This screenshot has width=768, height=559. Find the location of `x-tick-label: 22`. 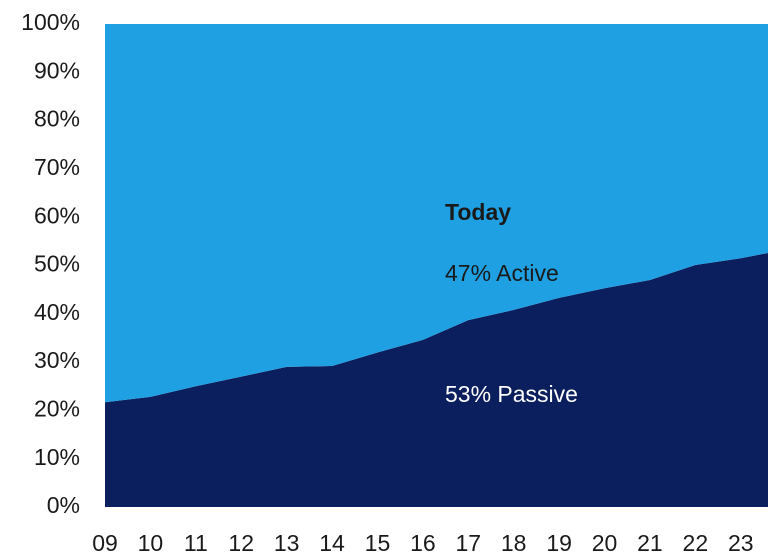

x-tick-label: 22 is located at coordinates (696, 543).